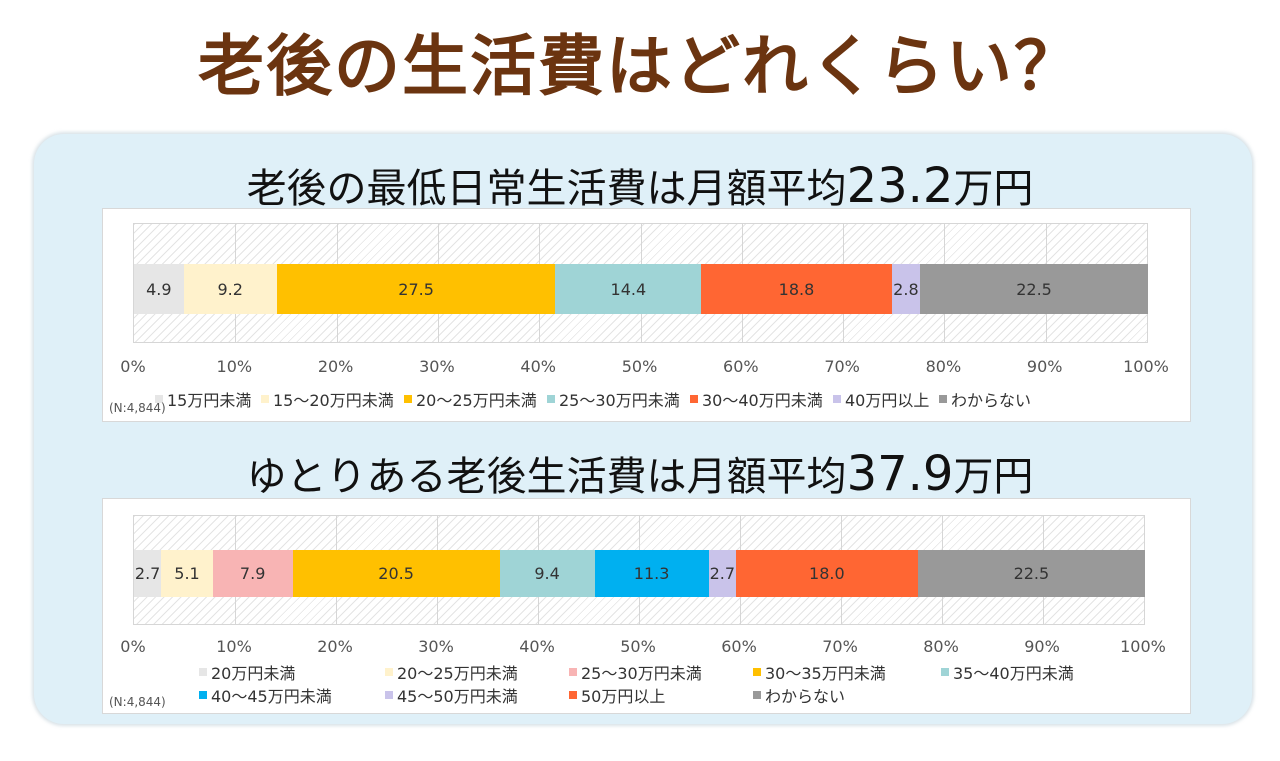 This screenshot has height=761, width=1280. I want to click on bar-segment: 14.4, so click(628, 289).